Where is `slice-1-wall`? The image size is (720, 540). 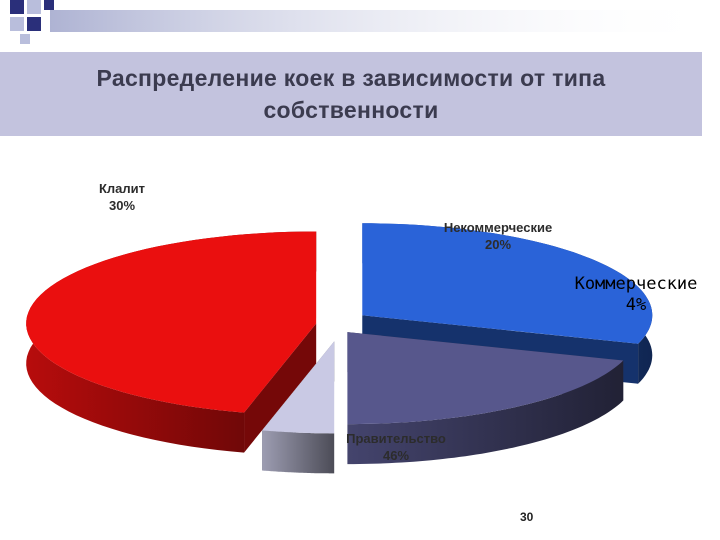
slice-1-wall is located at coordinates (485, 412).